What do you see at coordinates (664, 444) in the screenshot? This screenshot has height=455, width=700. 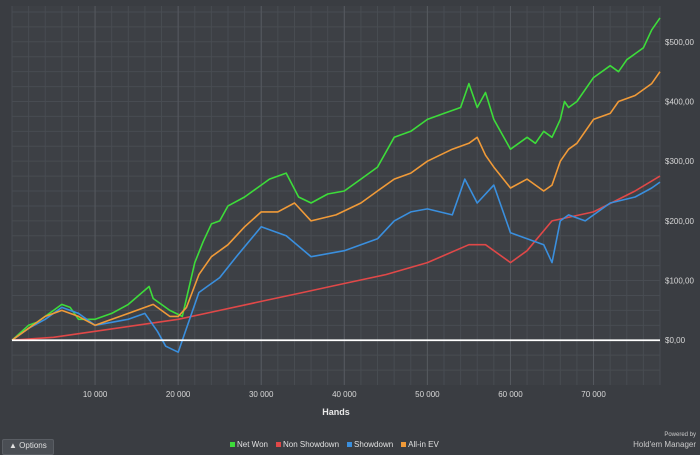 I see `brand-name: Hold'em Manager` at bounding box center [664, 444].